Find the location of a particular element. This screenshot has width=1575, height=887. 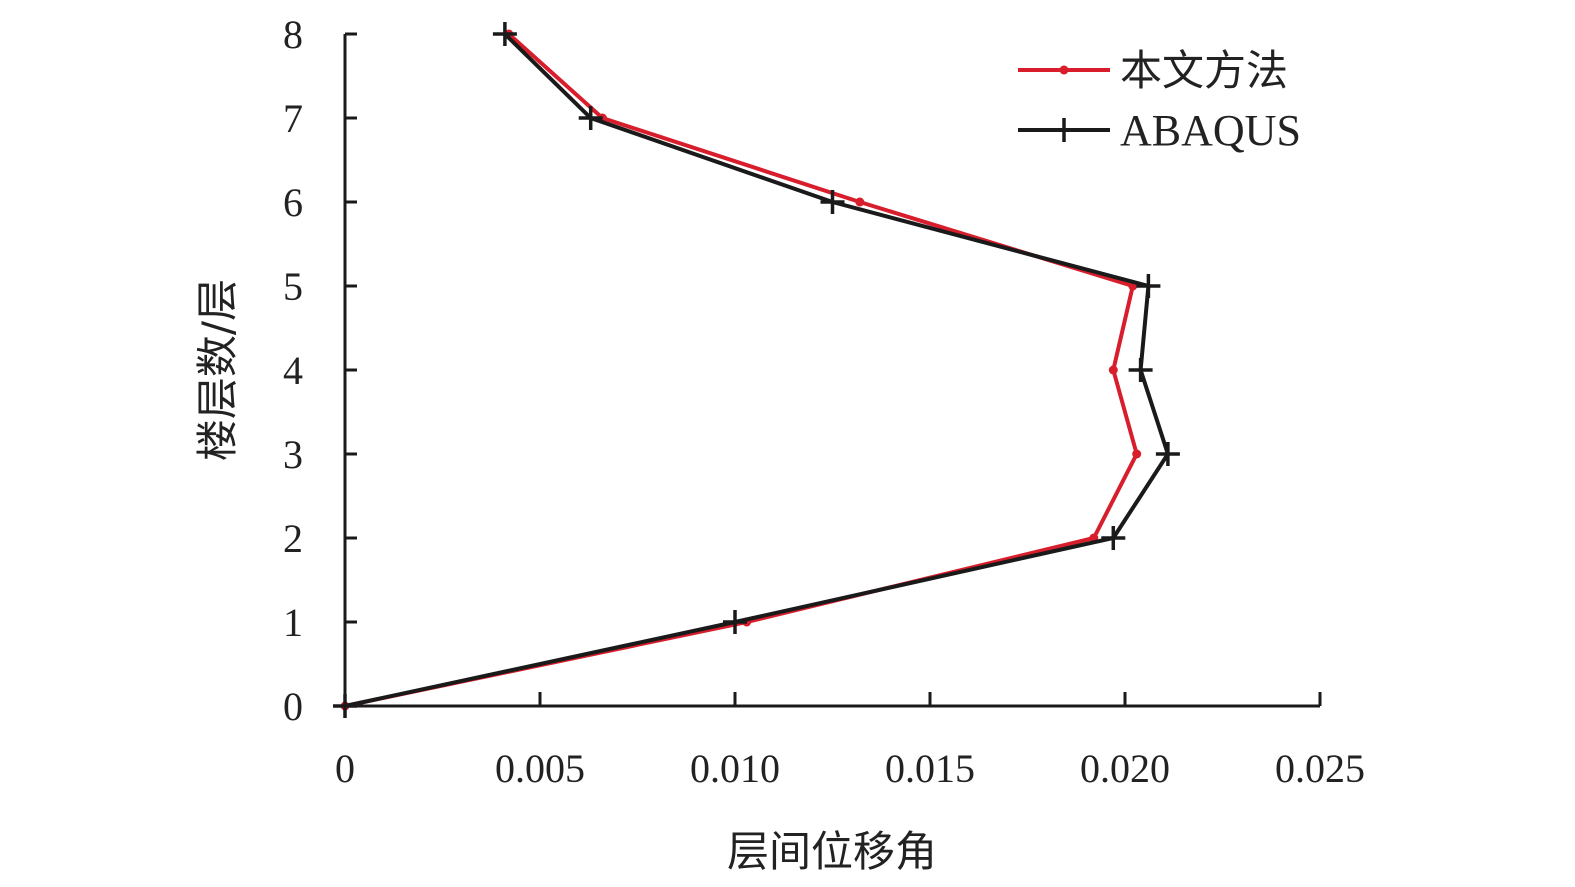

legend-item: ABAQUS is located at coordinates (1159, 130).